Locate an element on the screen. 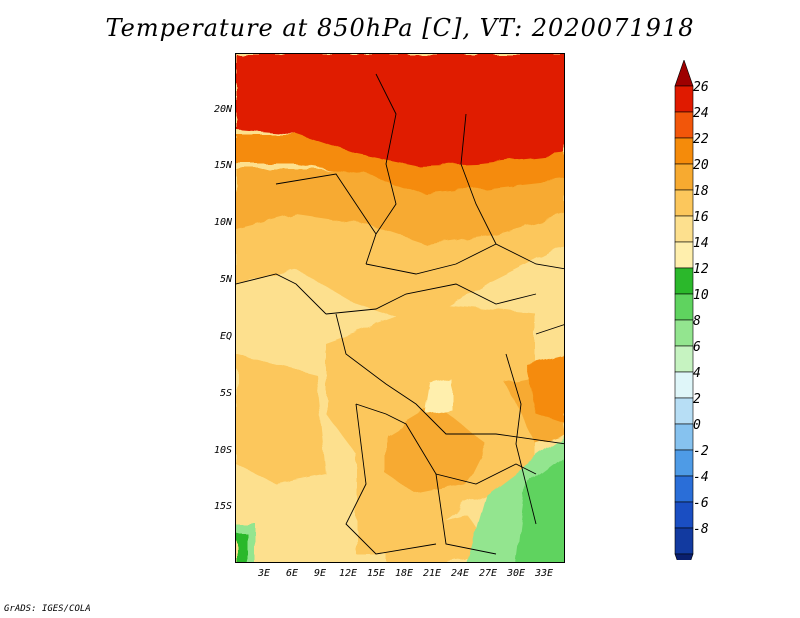 This screenshot has height=618, width=800. colorbar-label-8: 8 is located at coordinates (697, 321).